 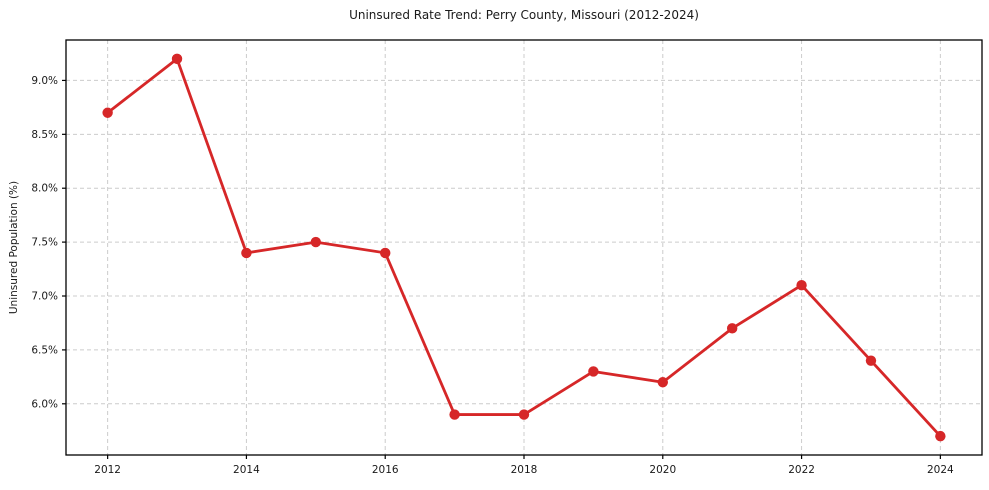 I want to click on x-tick-label: 2024, so click(x=940, y=470).